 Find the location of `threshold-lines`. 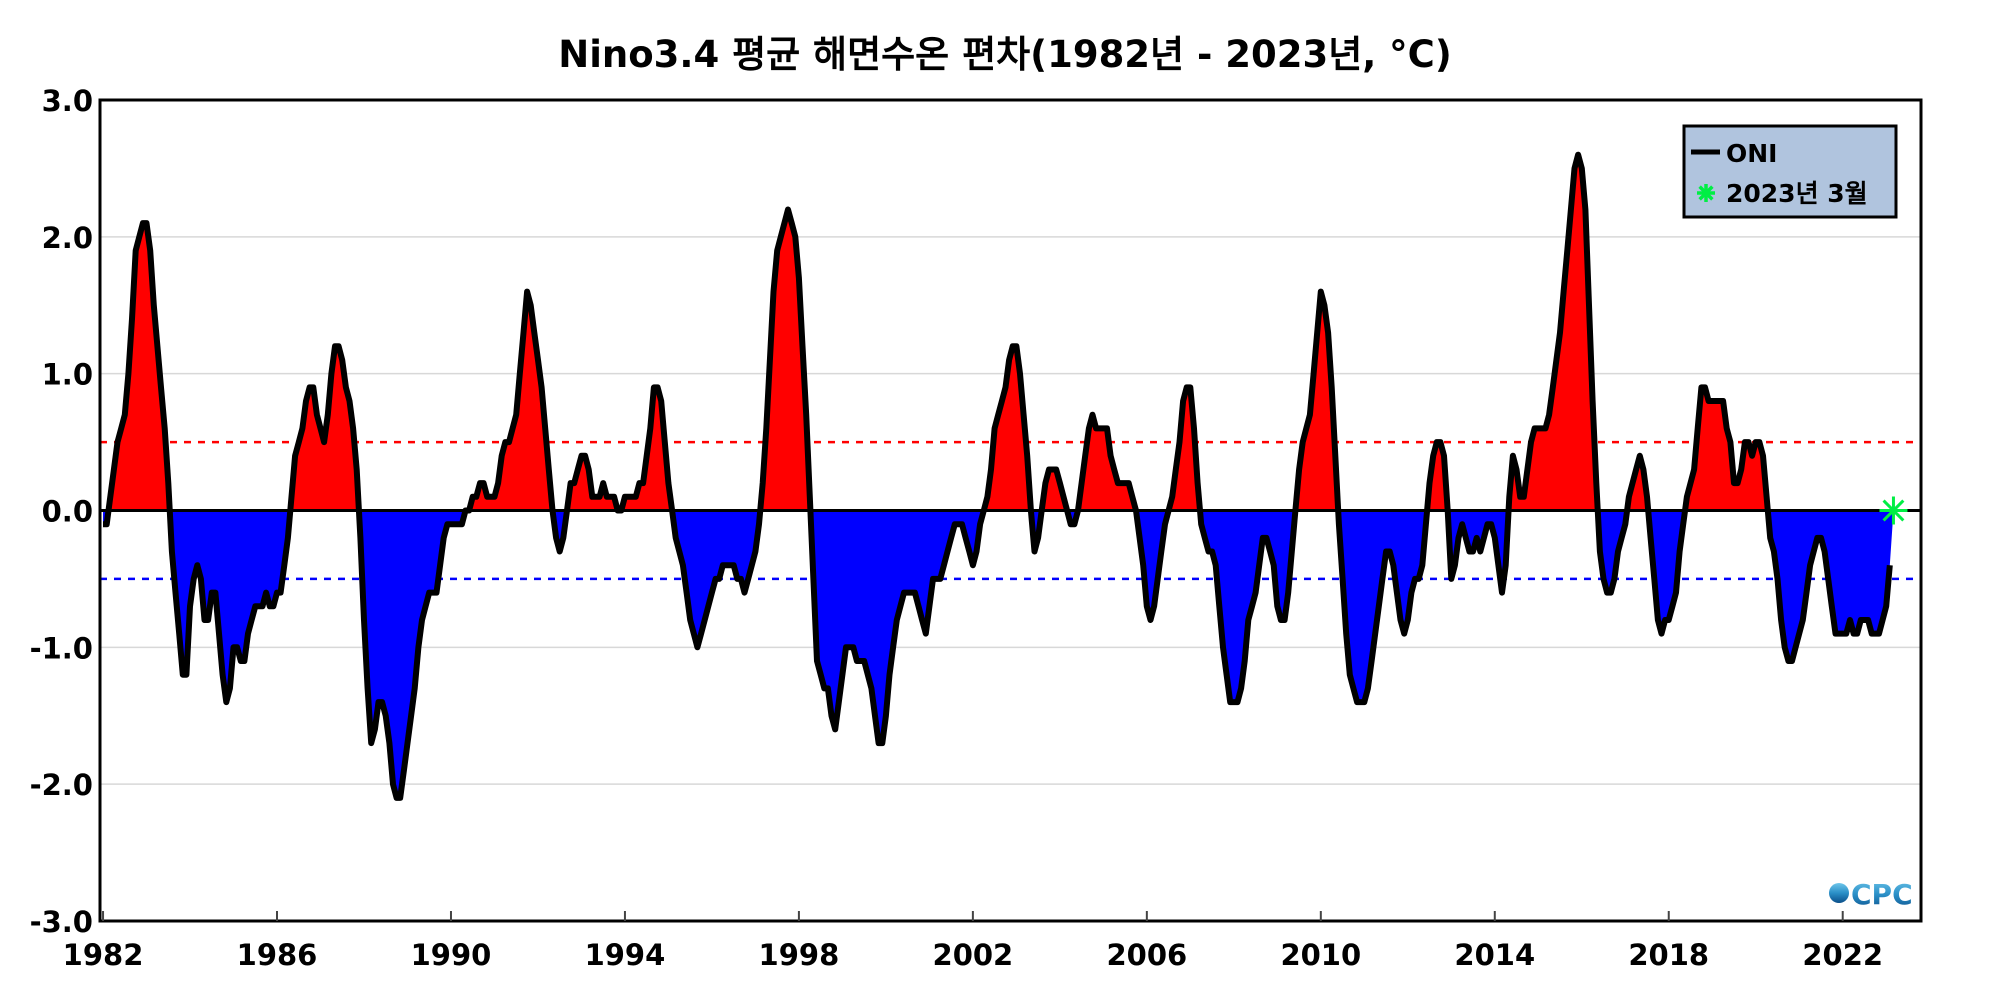

threshold-lines is located at coordinates (1010, 510).